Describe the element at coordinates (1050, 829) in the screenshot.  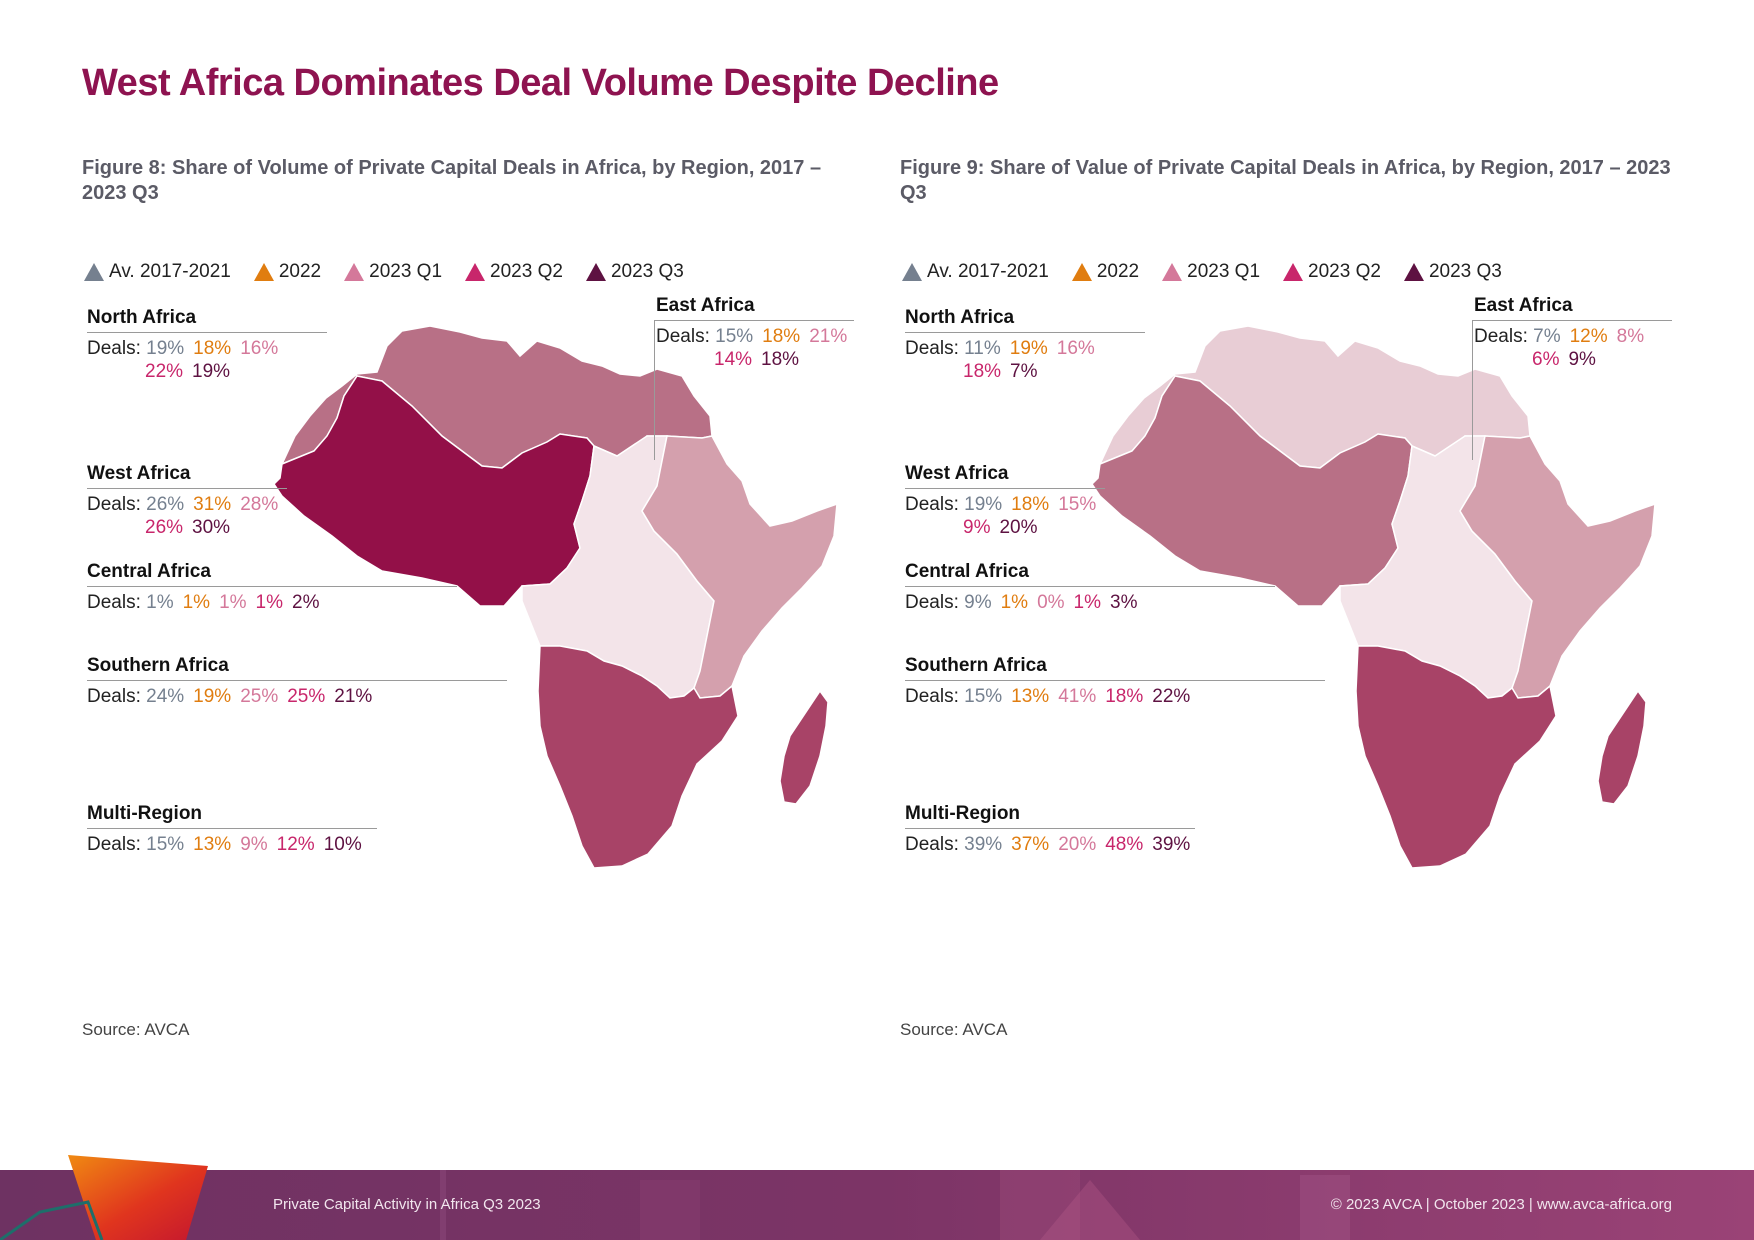
I see `region-label-multi-region: Multi-Region Deals: 39% 37% 20% 48% 39%` at that location.